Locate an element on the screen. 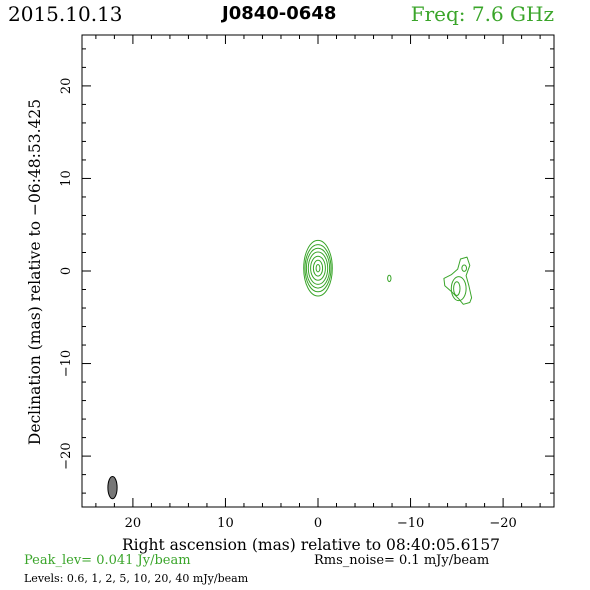  y-tick-label: 10 is located at coordinates (66, 178).